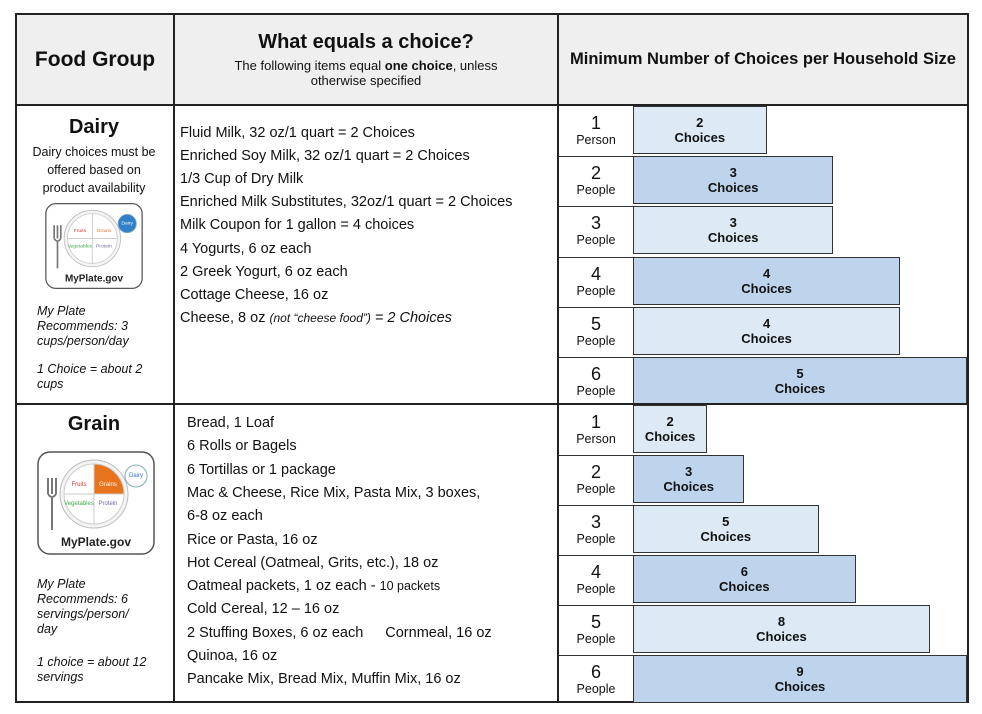  Describe the element at coordinates (366, 42) in the screenshot. I see `header-title: What equals a choice?` at that location.